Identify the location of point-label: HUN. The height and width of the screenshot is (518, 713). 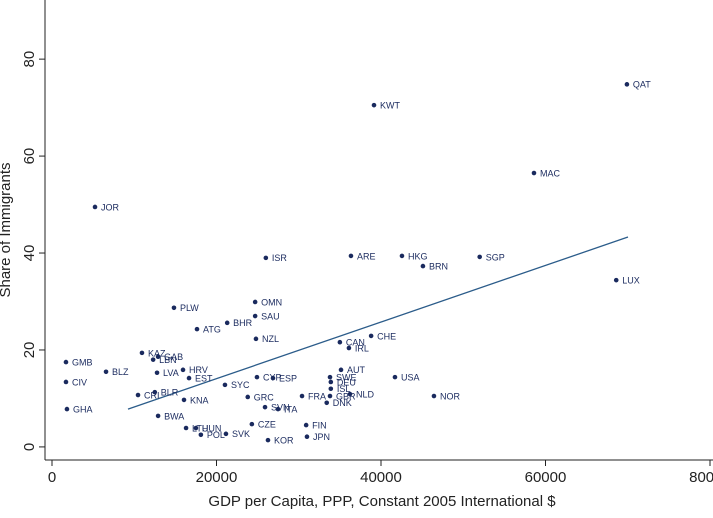
(212, 428).